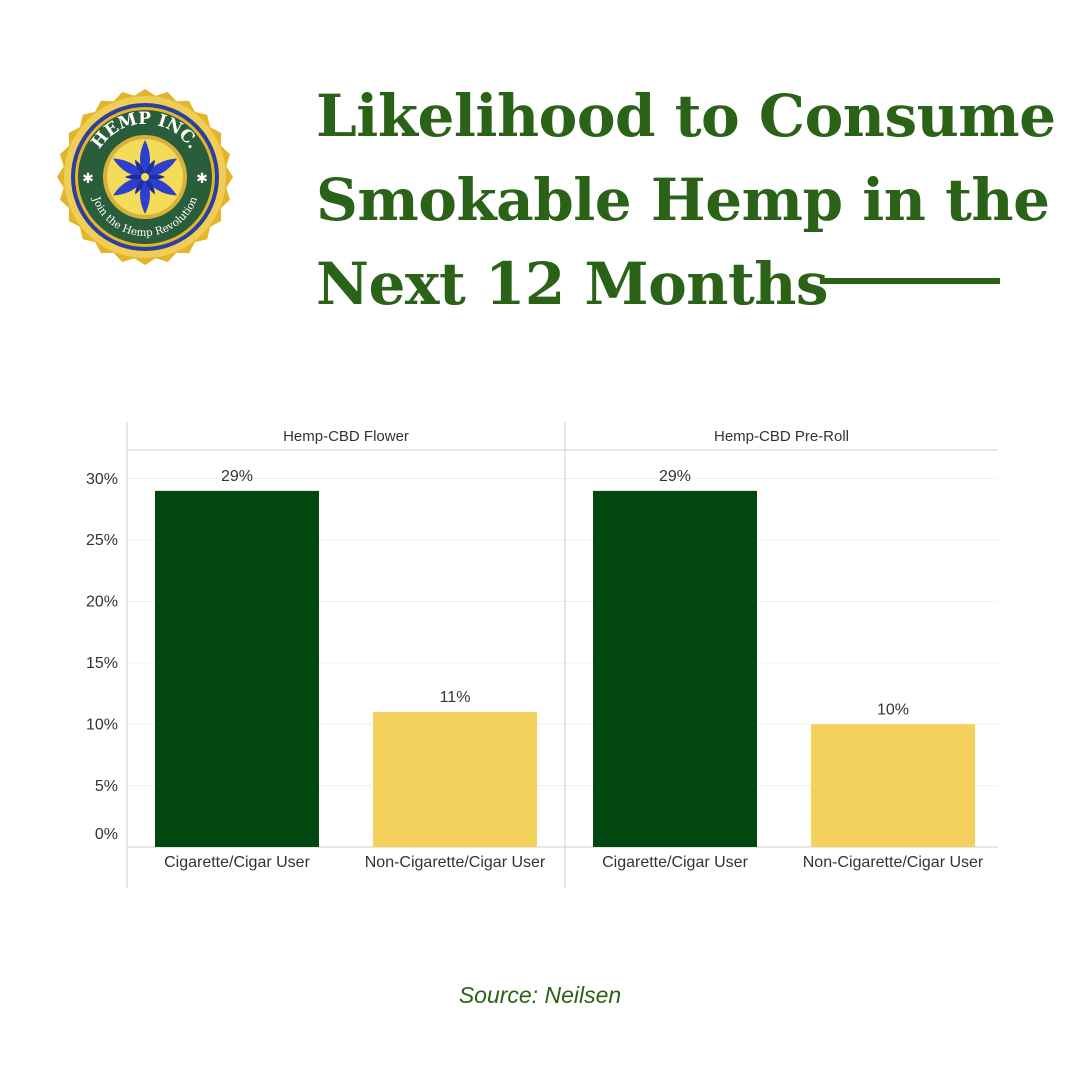 The image size is (1080, 1080). What do you see at coordinates (202, 178) in the screenshot?
I see `logo-star-right: ✱` at bounding box center [202, 178].